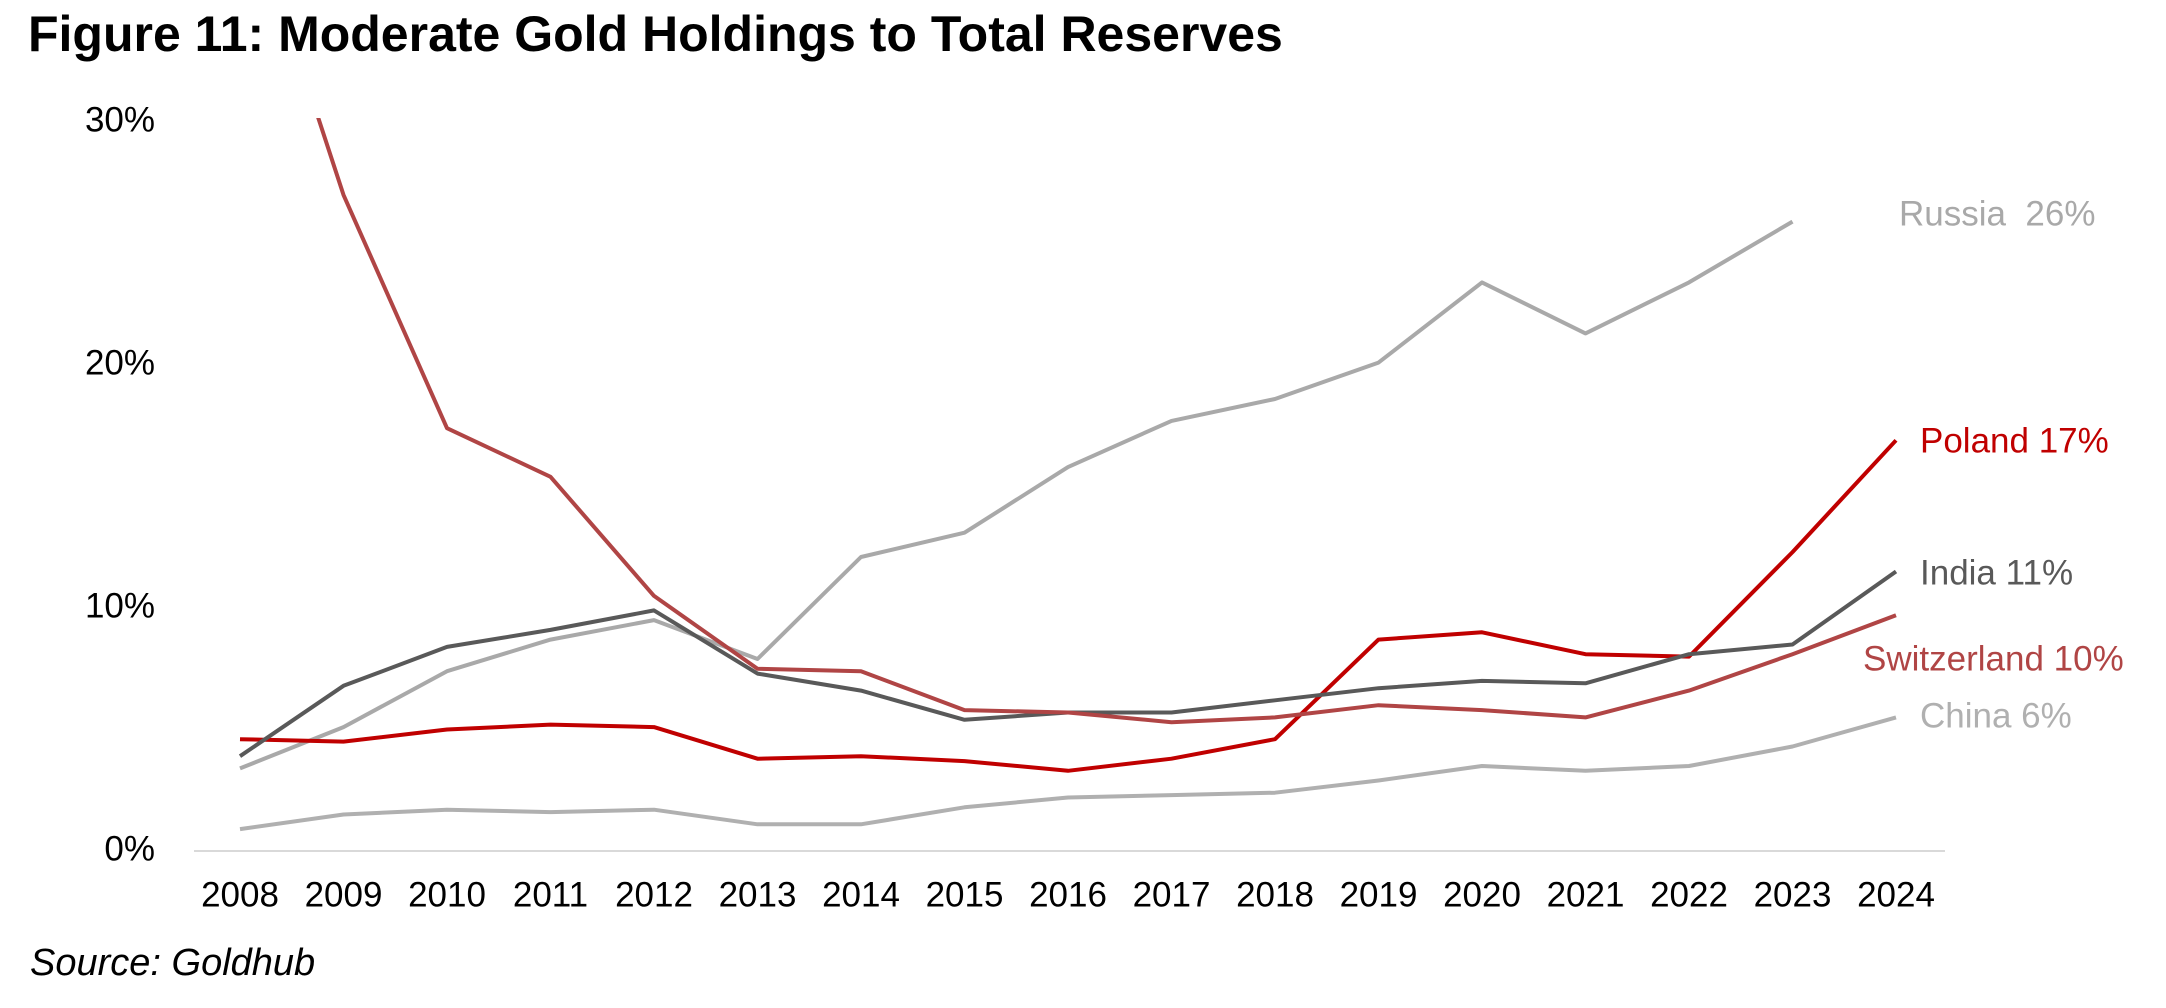 Image resolution: width=2166 pixels, height=1008 pixels. I want to click on series-line, so click(1068, 773).